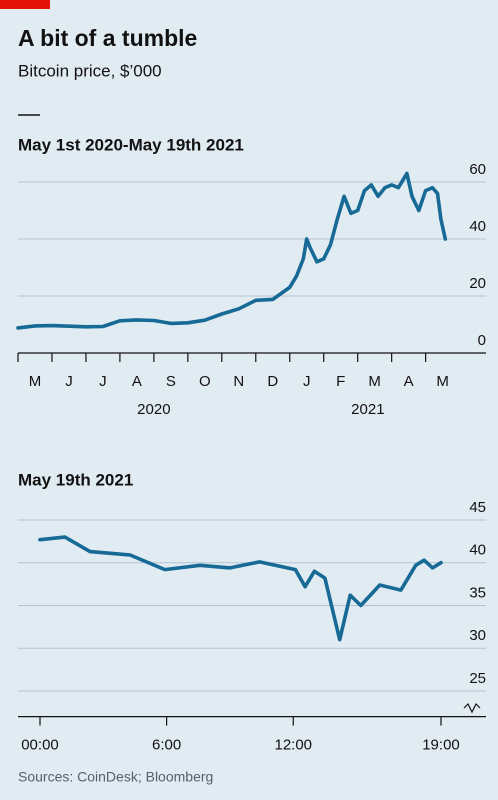  I want to click on year-label: 2021, so click(367, 409).